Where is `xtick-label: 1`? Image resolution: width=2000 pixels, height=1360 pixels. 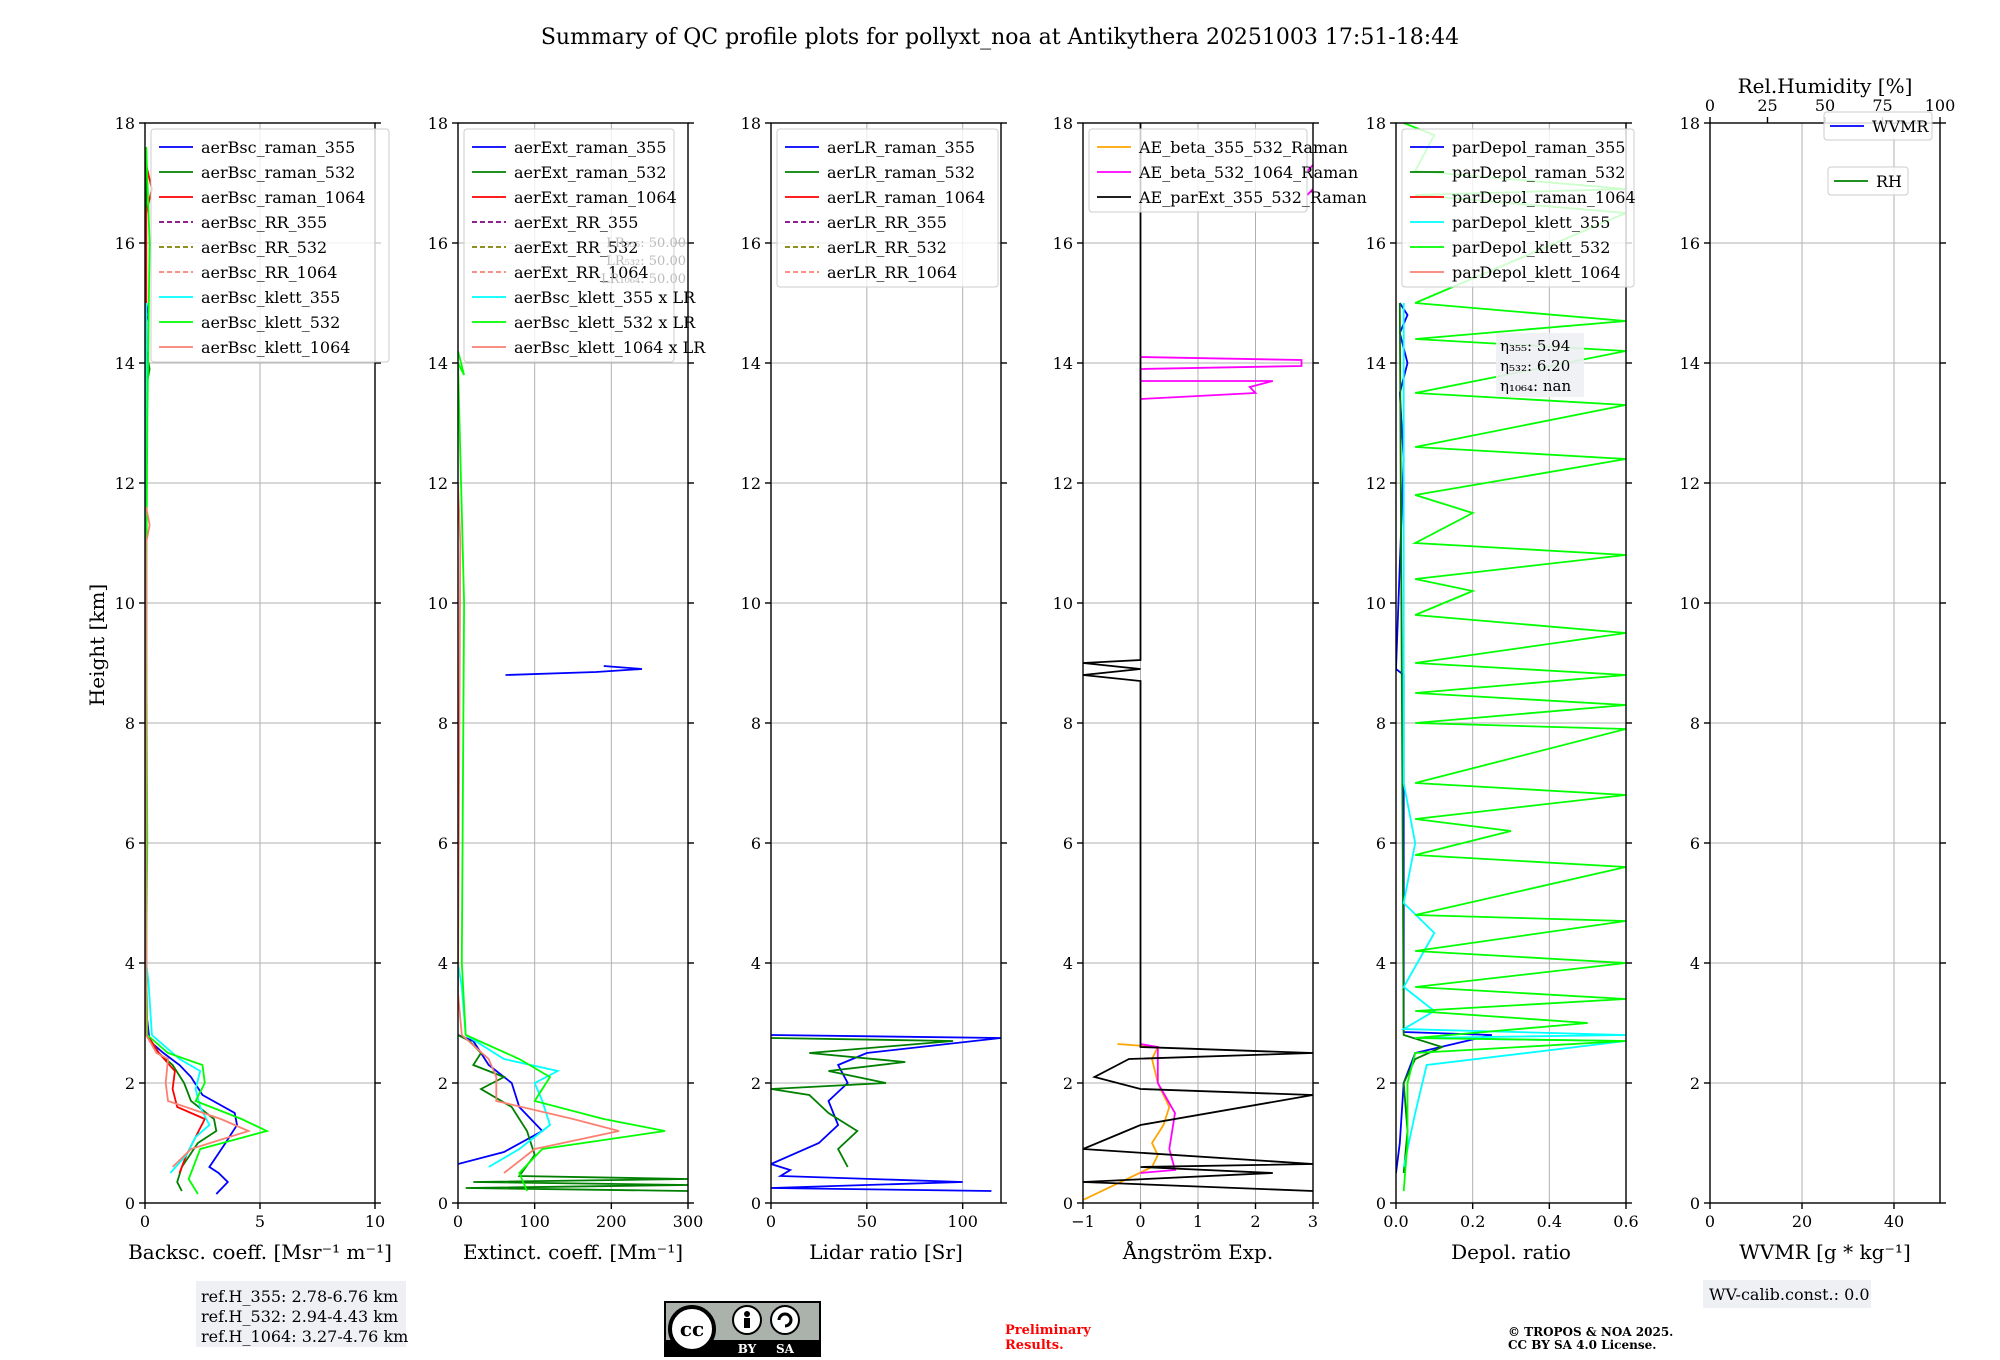
xtick-label: 1 is located at coordinates (1198, 1221).